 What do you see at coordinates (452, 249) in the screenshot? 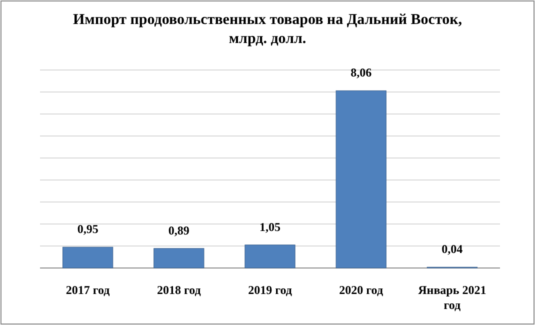
I see `data-label: 0,04` at bounding box center [452, 249].